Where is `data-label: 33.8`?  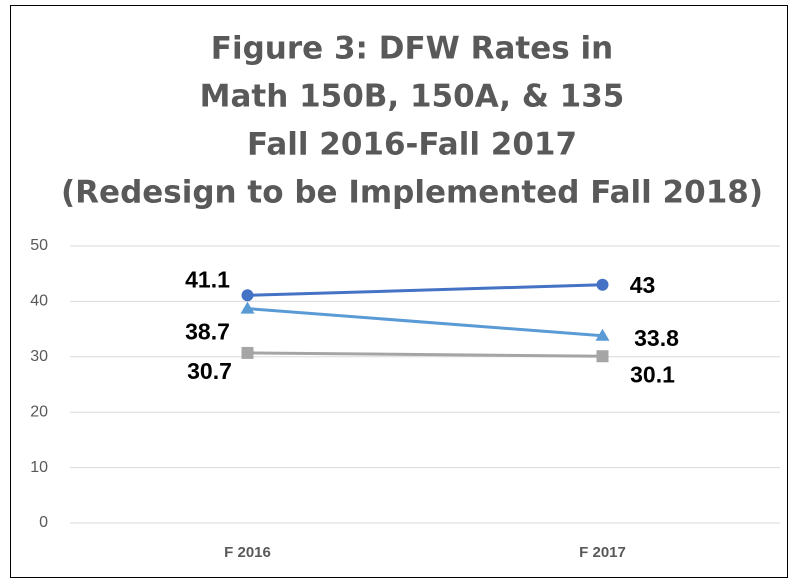 data-label: 33.8 is located at coordinates (656, 338).